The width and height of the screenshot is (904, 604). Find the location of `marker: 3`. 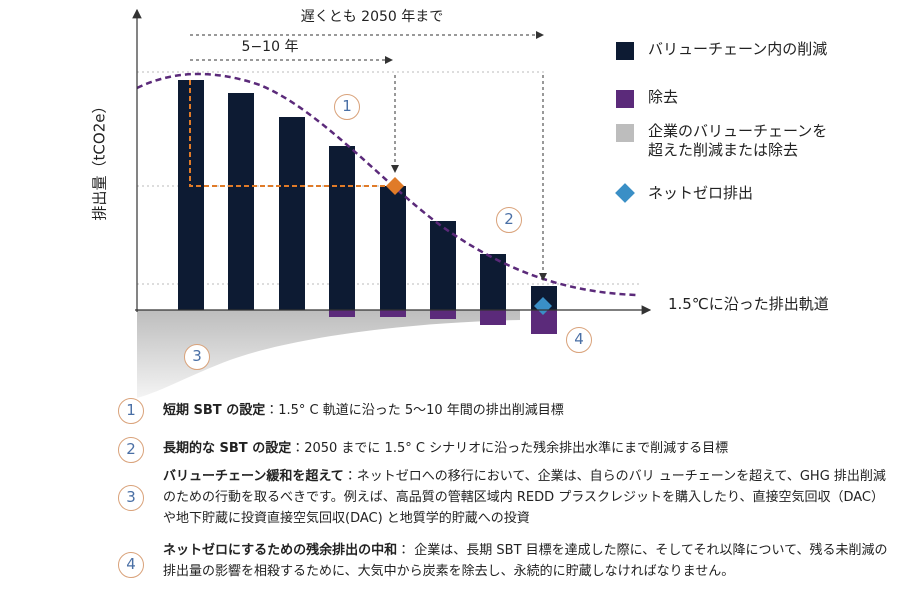

marker: 3 is located at coordinates (197, 357).